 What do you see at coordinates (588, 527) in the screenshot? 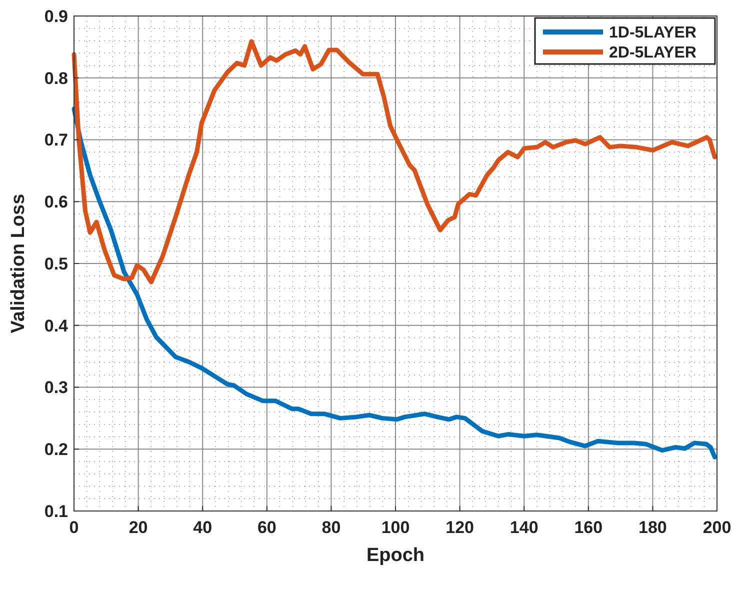
I see `x-tick-label: 160` at bounding box center [588, 527].